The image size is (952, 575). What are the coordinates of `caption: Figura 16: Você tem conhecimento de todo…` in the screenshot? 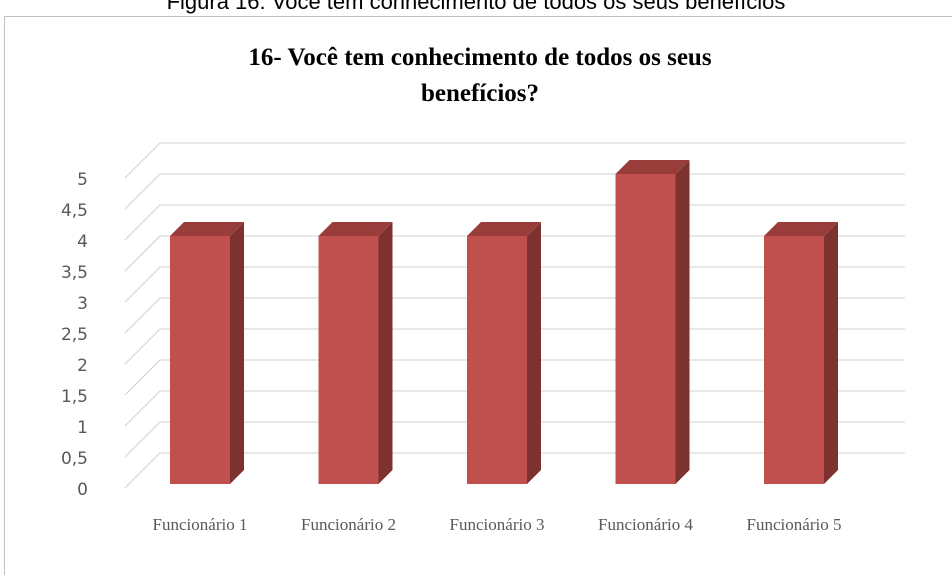 It's located at (476, 7).